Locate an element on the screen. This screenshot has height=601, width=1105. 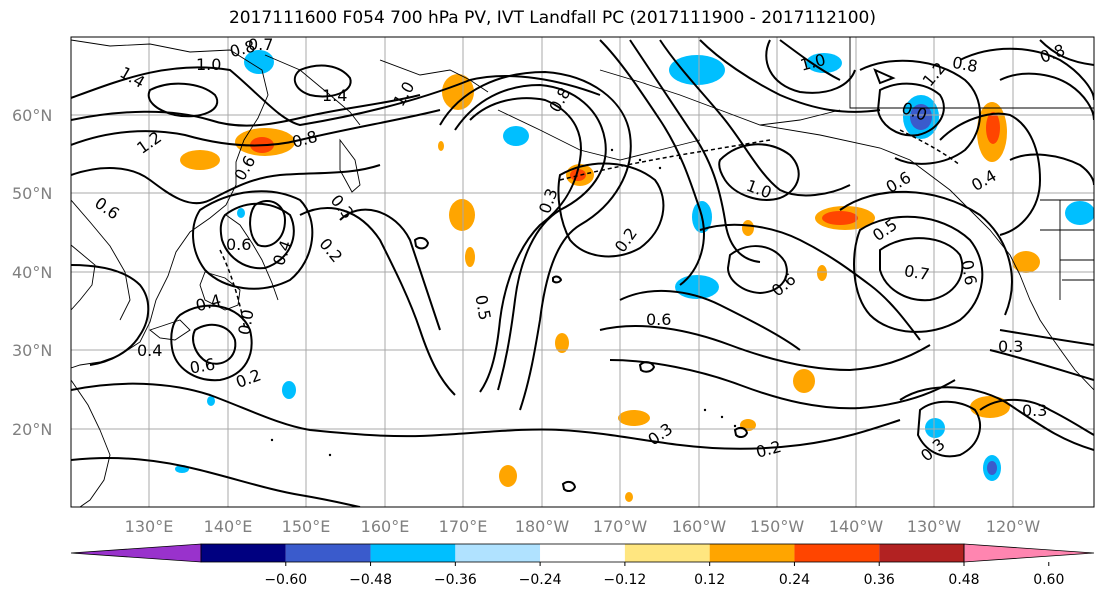
lon-label: 130°E is located at coordinates (149, 526).